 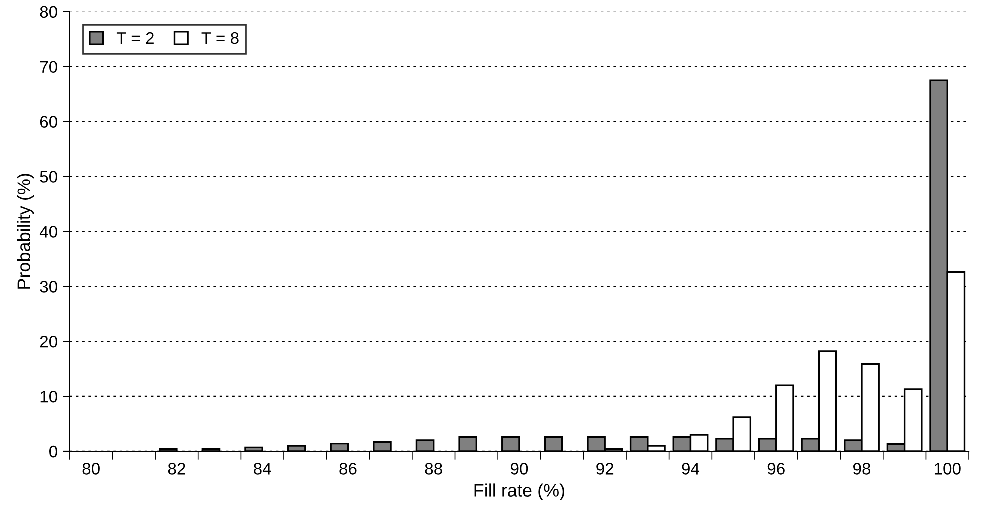 I want to click on x-tick-label: 96, so click(x=776, y=469).